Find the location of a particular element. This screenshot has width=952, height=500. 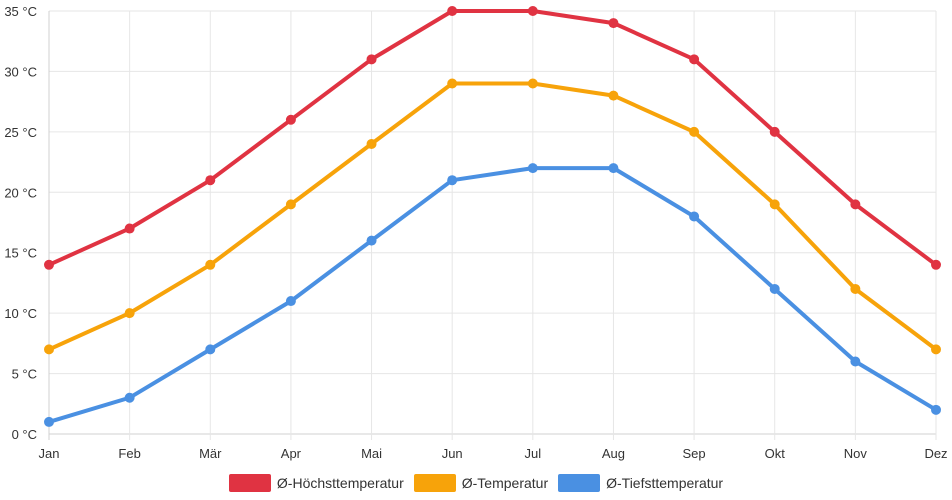

x-tick-label: Aug is located at coordinates (613, 453).